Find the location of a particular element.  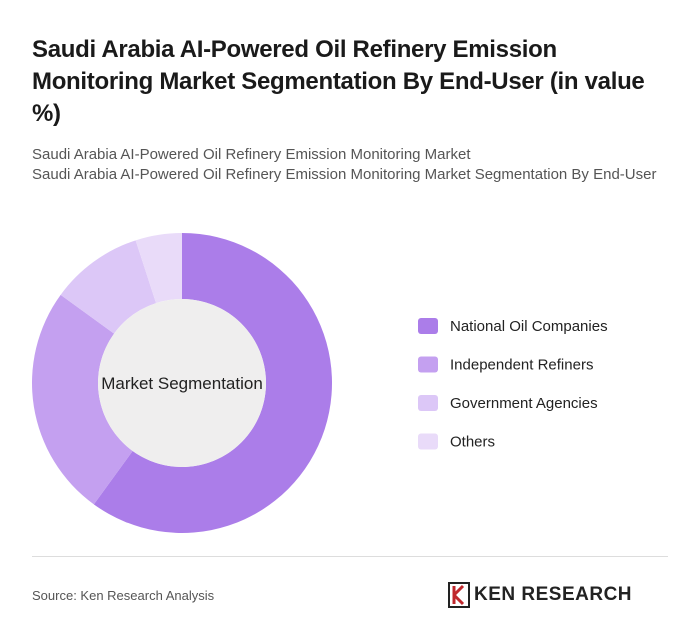

legend-label: National Oil Companies is located at coordinates (529, 326).